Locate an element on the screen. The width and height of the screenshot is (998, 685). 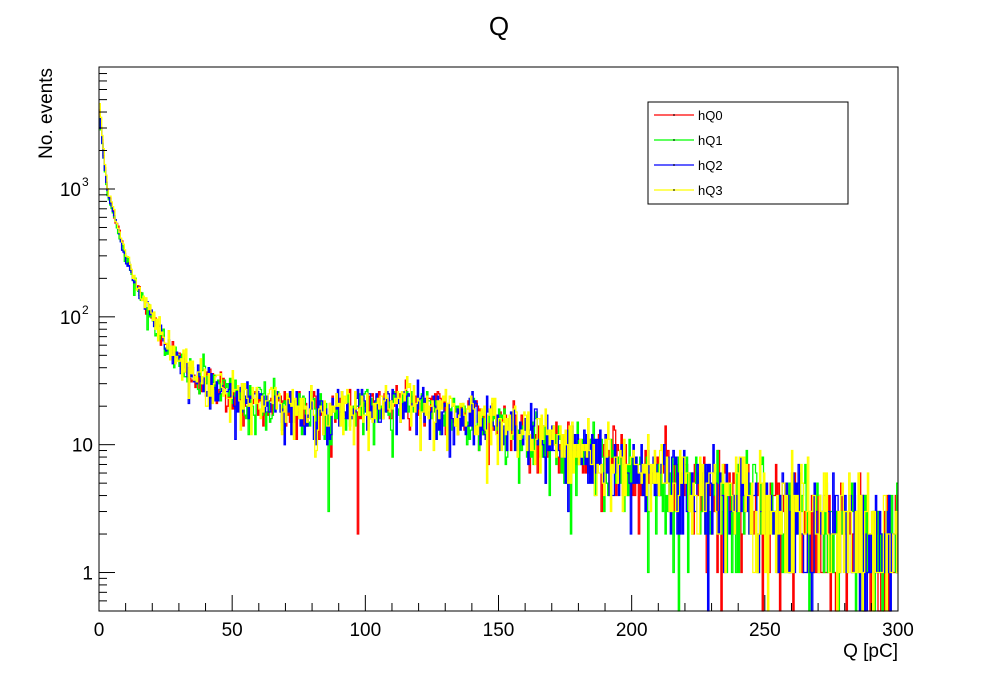
legend-label: hQ0 is located at coordinates (710, 115).